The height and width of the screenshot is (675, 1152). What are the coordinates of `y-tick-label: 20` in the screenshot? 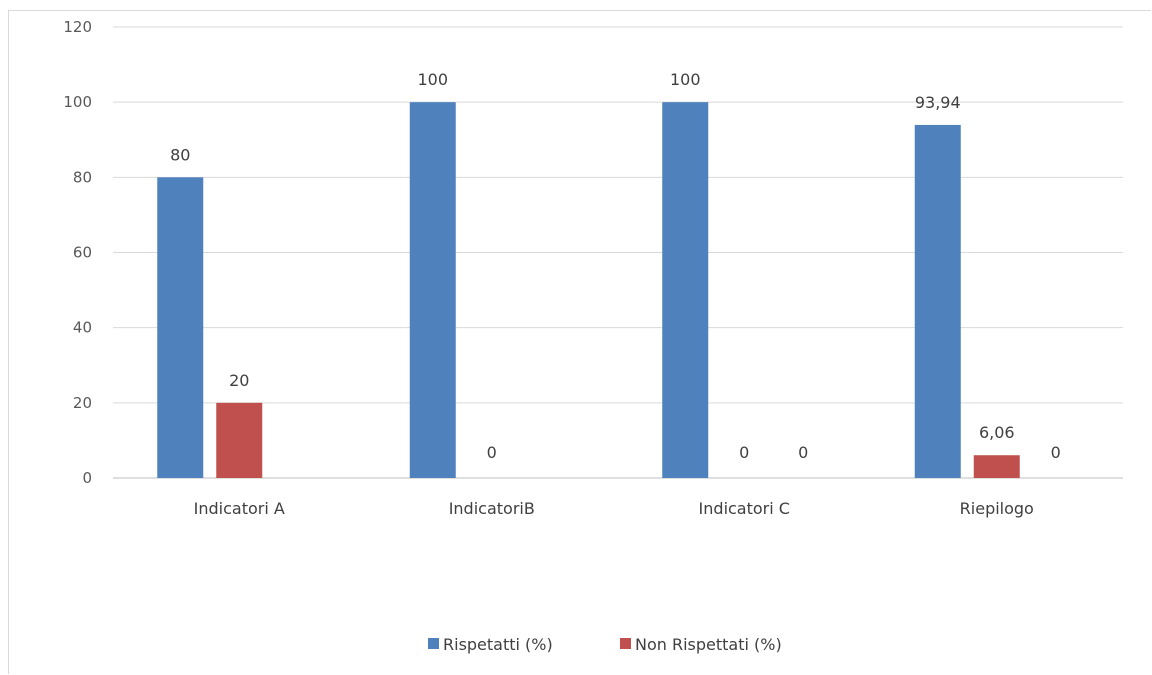 It's located at (82, 403).